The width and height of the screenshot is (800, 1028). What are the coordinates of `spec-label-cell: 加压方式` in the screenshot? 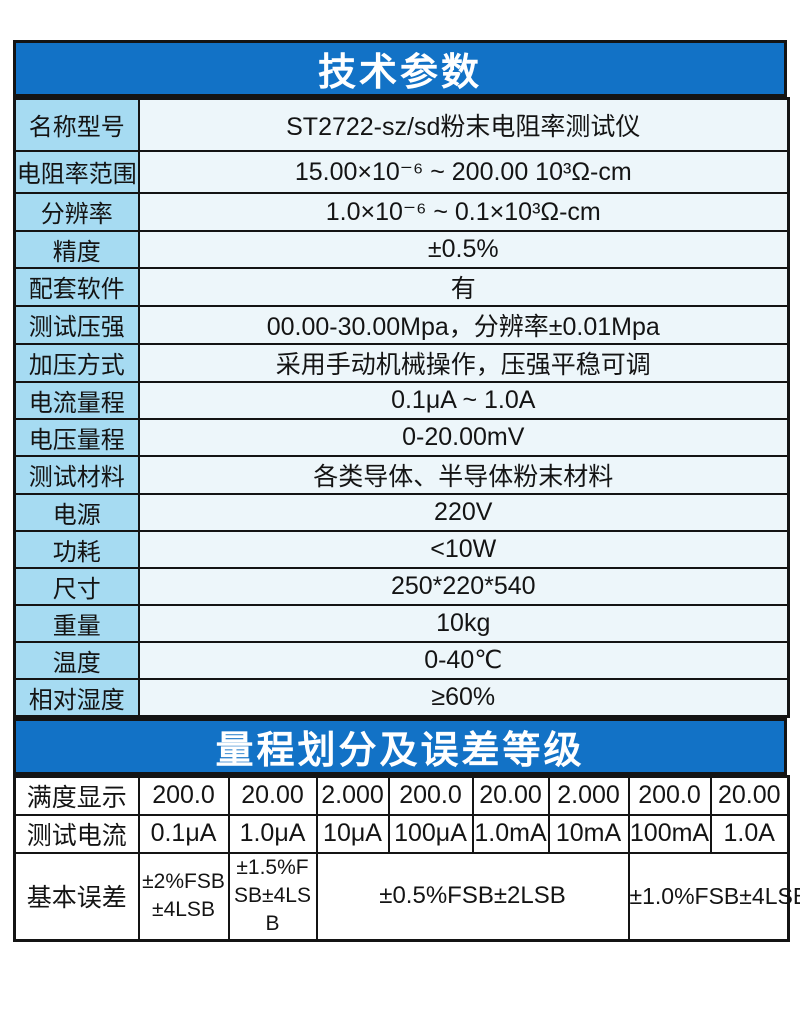 It's located at (76, 362).